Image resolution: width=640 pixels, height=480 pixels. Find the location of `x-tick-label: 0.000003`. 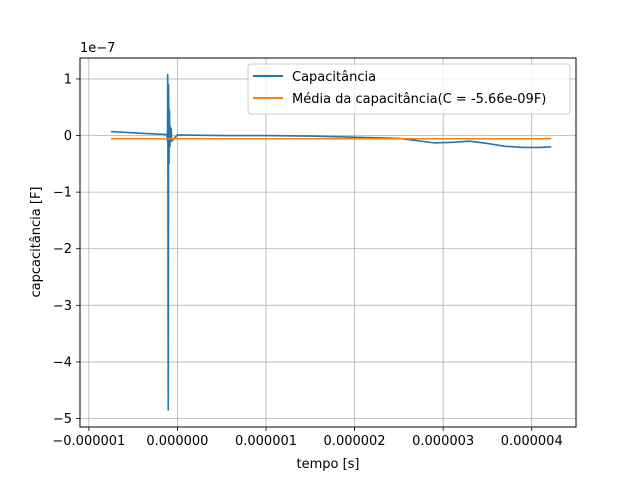

x-tick-label: 0.000003 is located at coordinates (443, 441).